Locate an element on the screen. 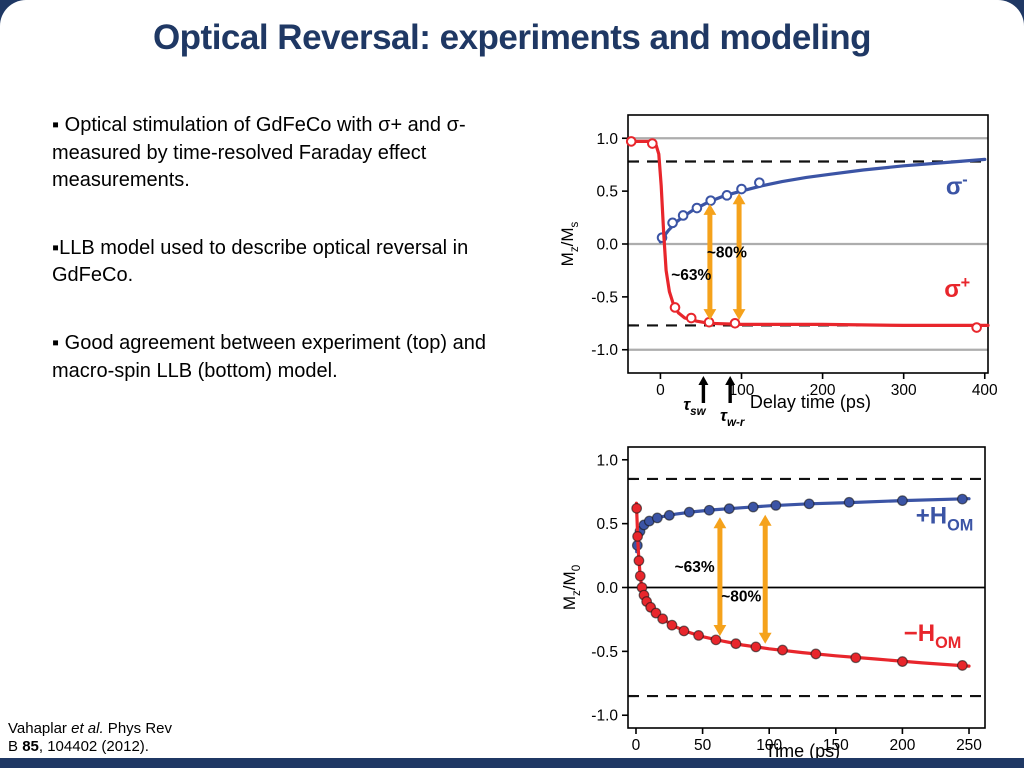 This screenshot has width=1024, height=768. citation-volume: 85 is located at coordinates (30, 747).